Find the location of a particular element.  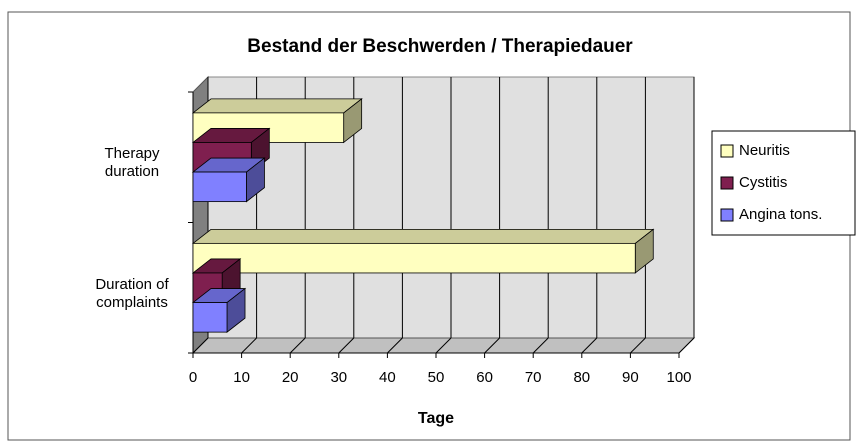

x-tick-label: 0 is located at coordinates (193, 377).